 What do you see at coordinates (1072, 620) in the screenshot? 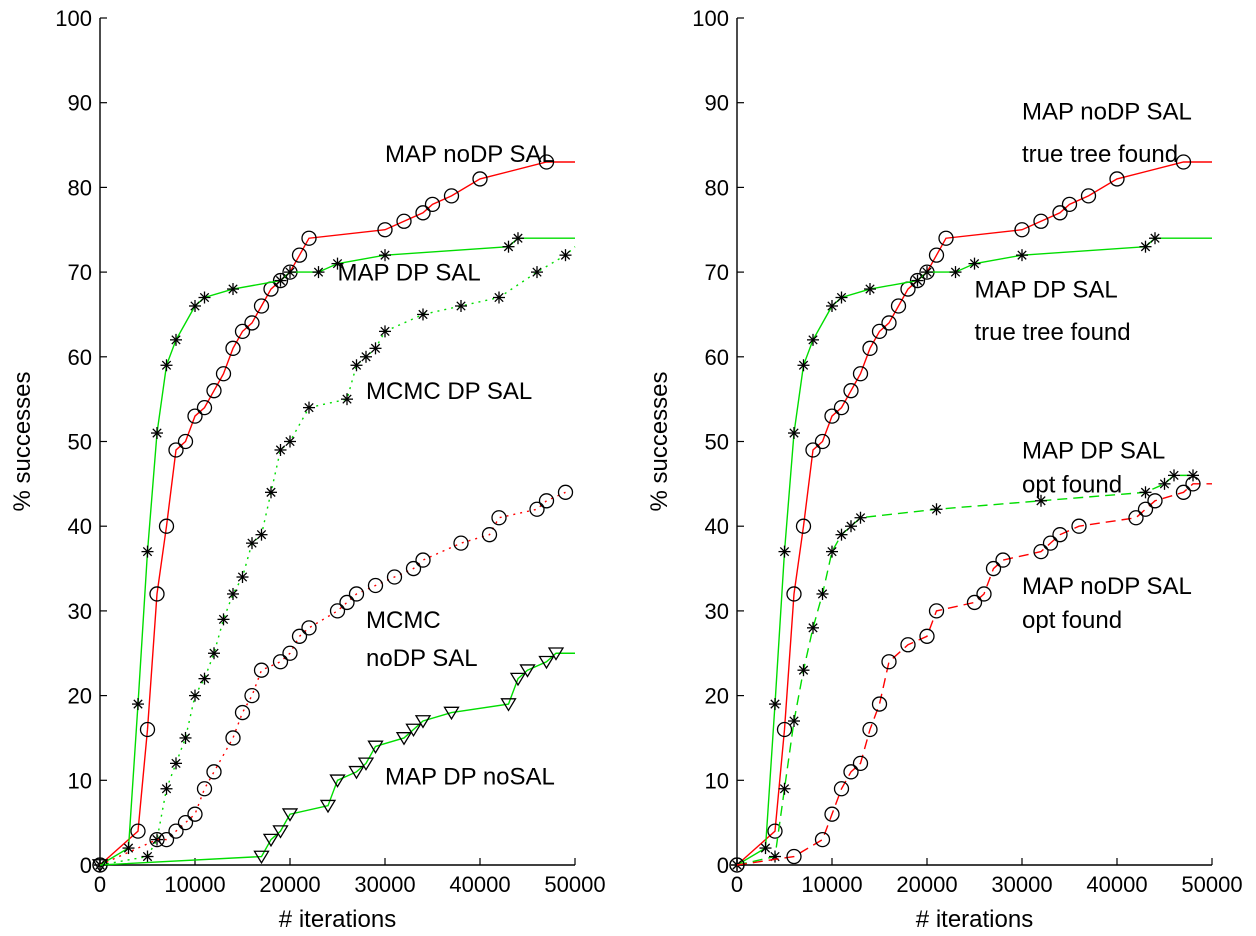
I see `series-annotation: opt found` at bounding box center [1072, 620].